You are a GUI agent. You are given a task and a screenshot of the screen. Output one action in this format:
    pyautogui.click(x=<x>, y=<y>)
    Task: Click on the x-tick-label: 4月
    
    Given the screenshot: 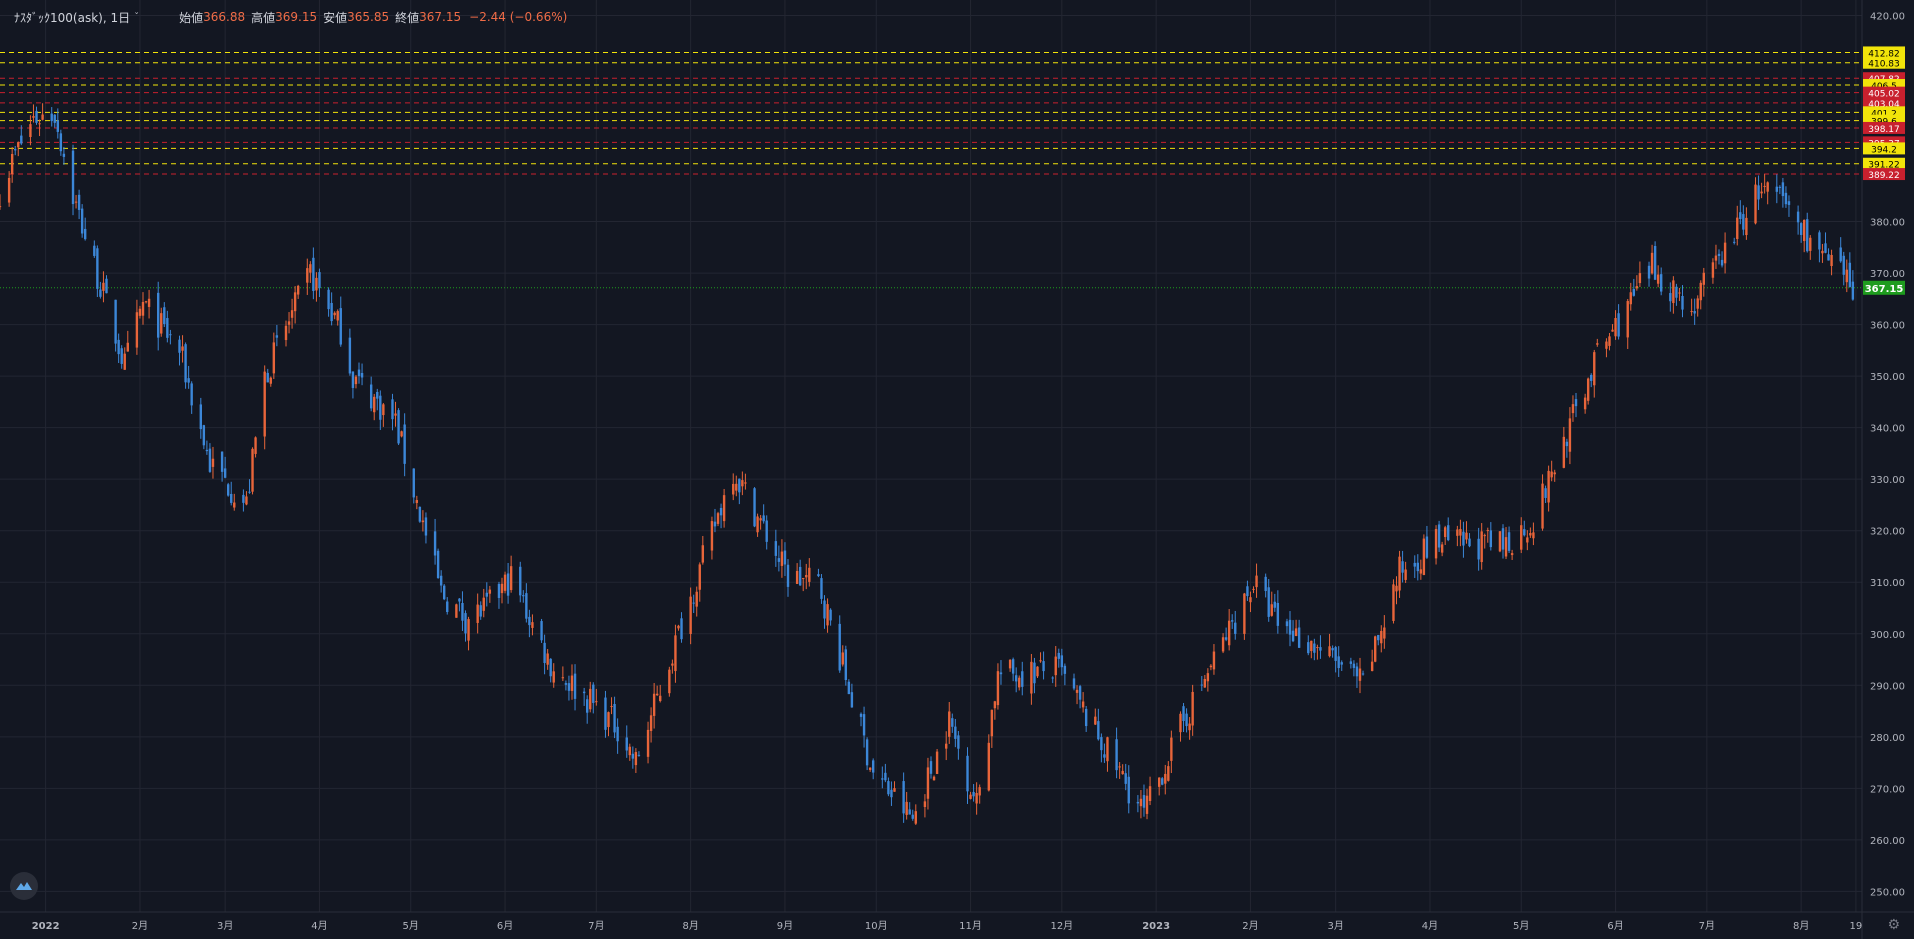 What is the action you would take?
    pyautogui.click(x=319, y=926)
    